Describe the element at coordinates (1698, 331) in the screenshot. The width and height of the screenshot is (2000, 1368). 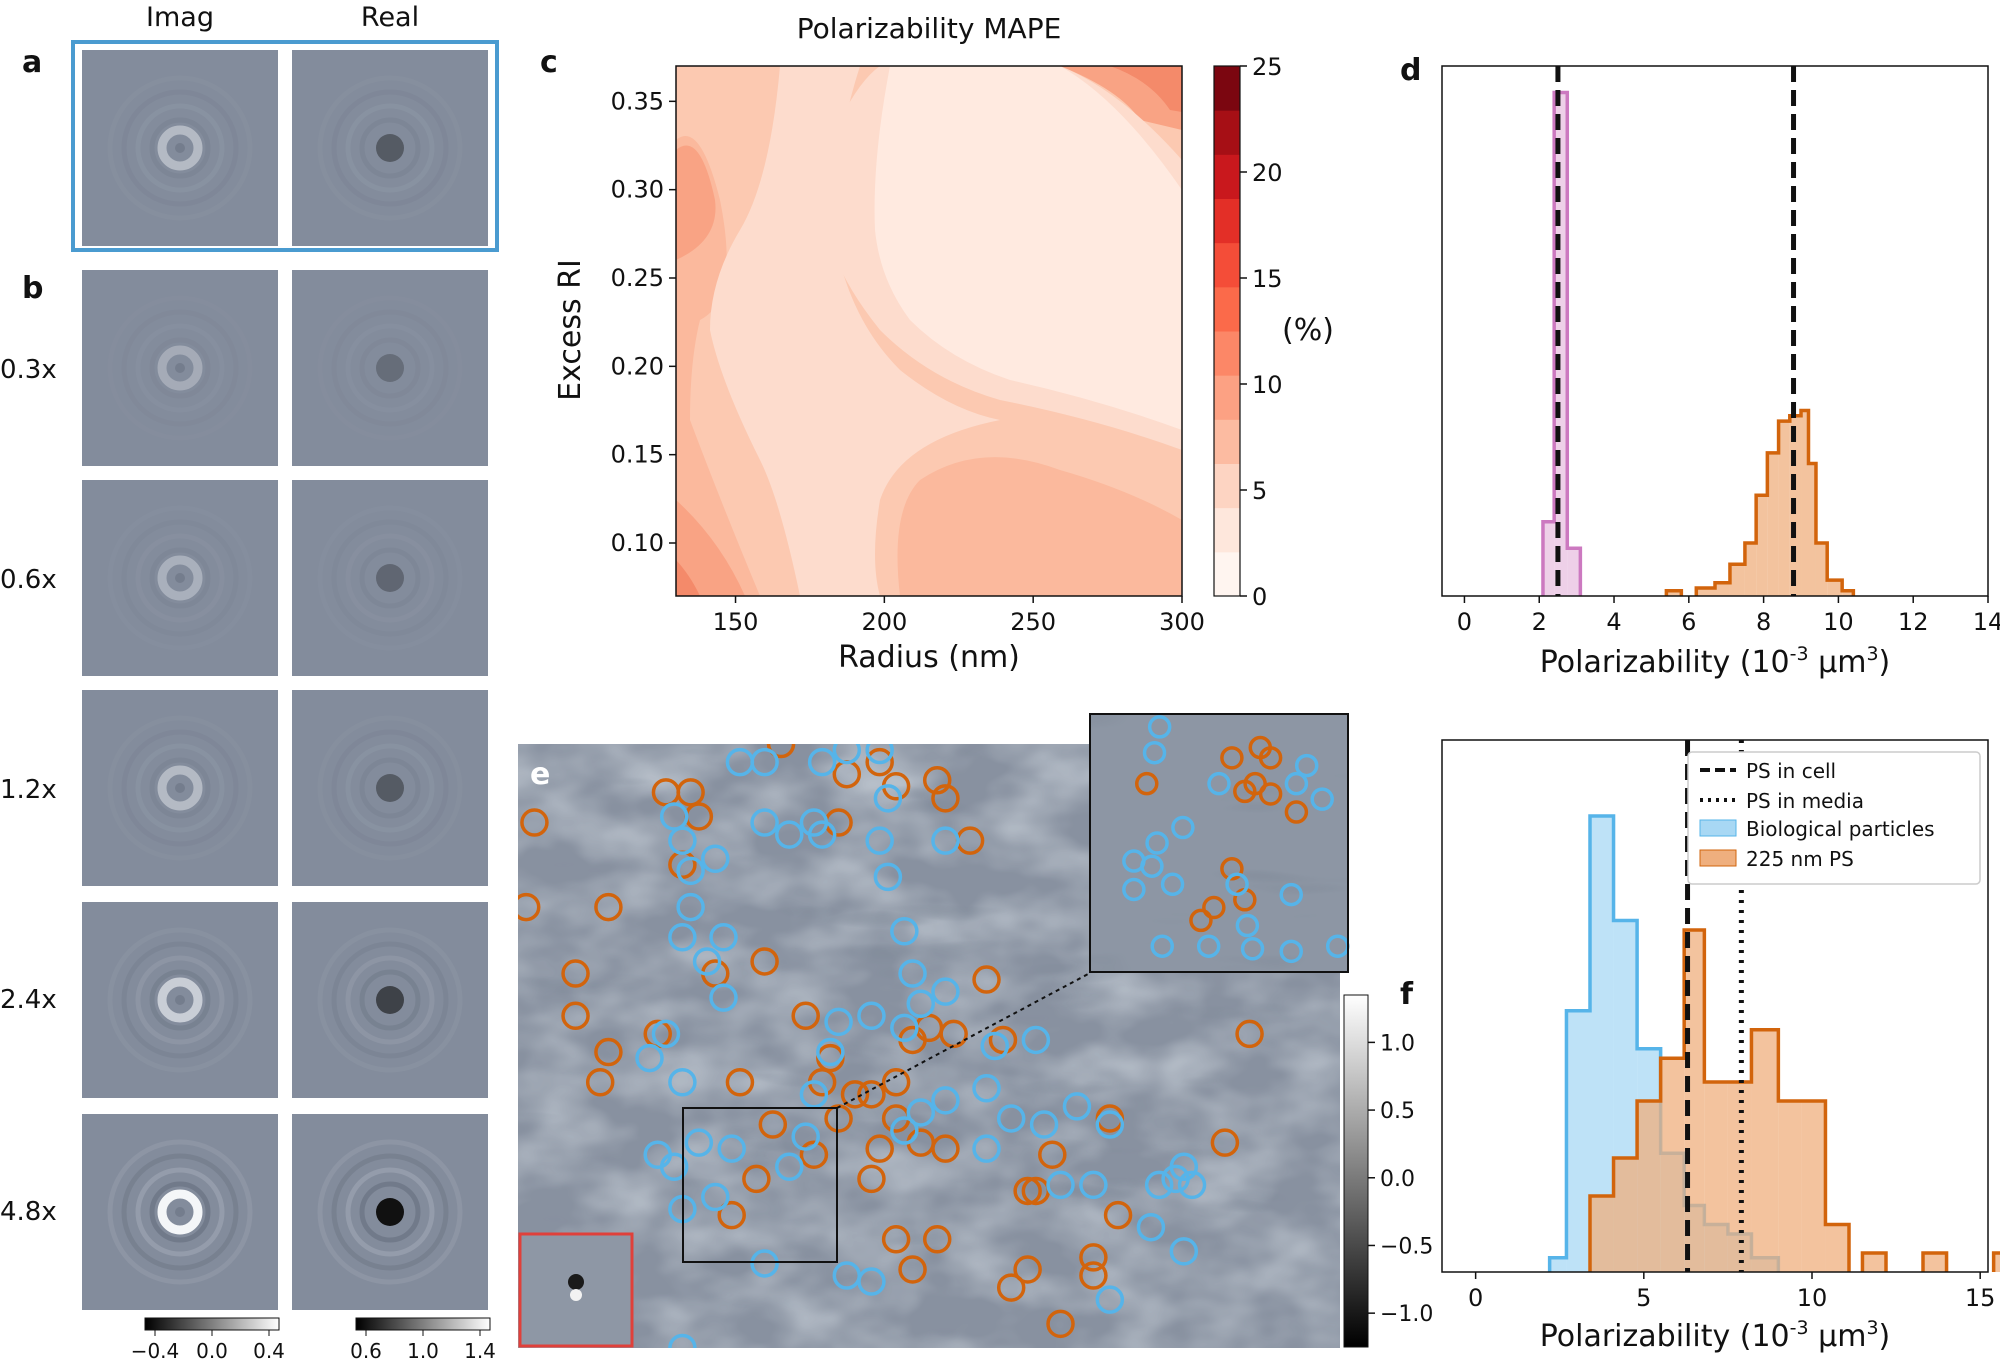
I see `chart-d-histogram` at that location.